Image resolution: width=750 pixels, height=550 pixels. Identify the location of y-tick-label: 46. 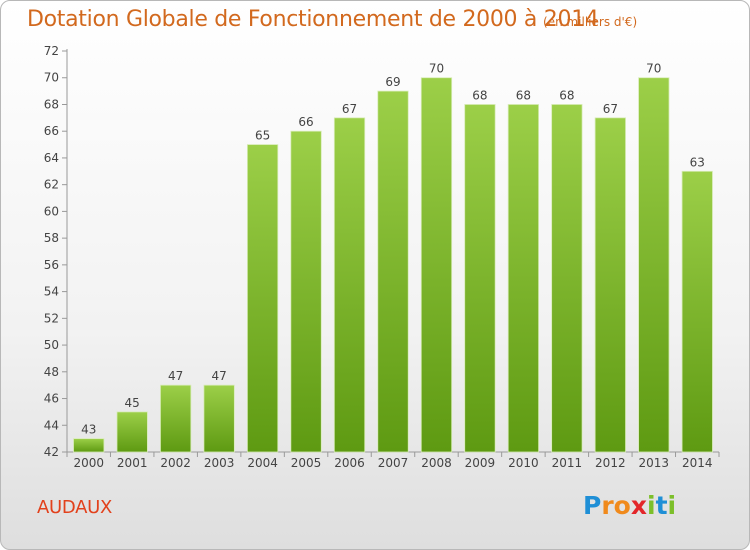
(51, 399).